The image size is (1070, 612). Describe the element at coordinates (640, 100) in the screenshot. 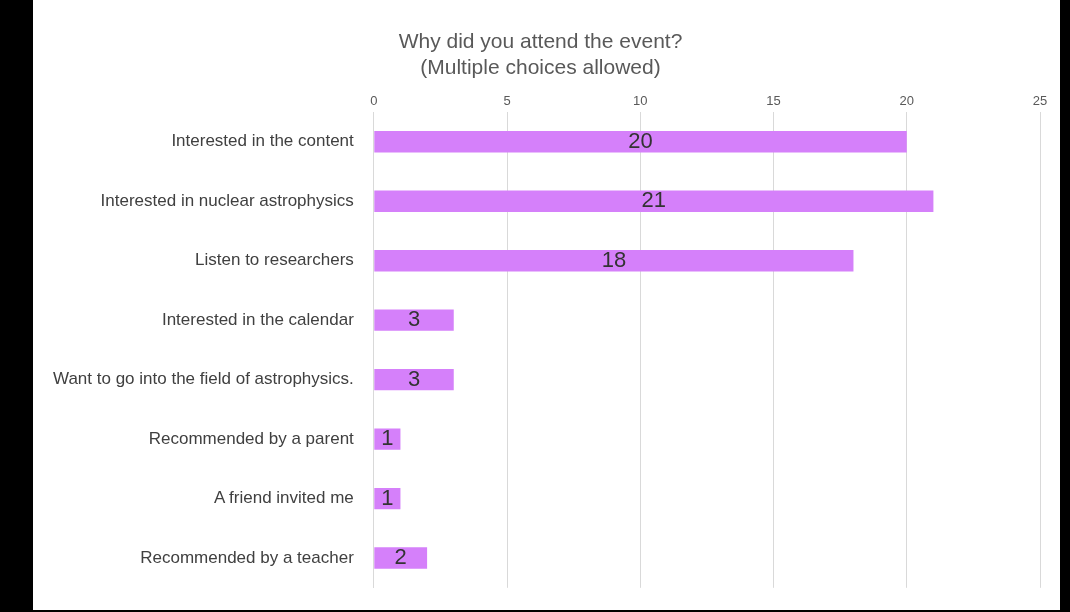

I see `x-tick-label: 10` at that location.